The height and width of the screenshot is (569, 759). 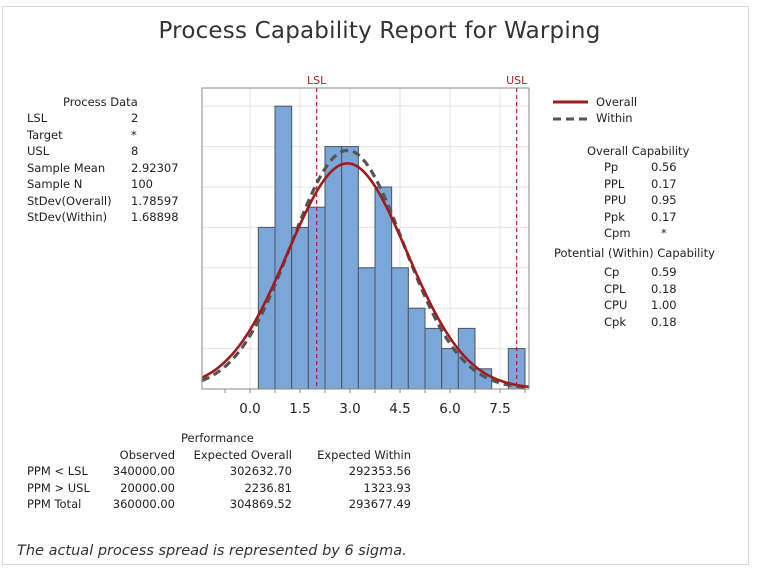 What do you see at coordinates (379, 471) in the screenshot?
I see `expected-within-value: 292353.56` at bounding box center [379, 471].